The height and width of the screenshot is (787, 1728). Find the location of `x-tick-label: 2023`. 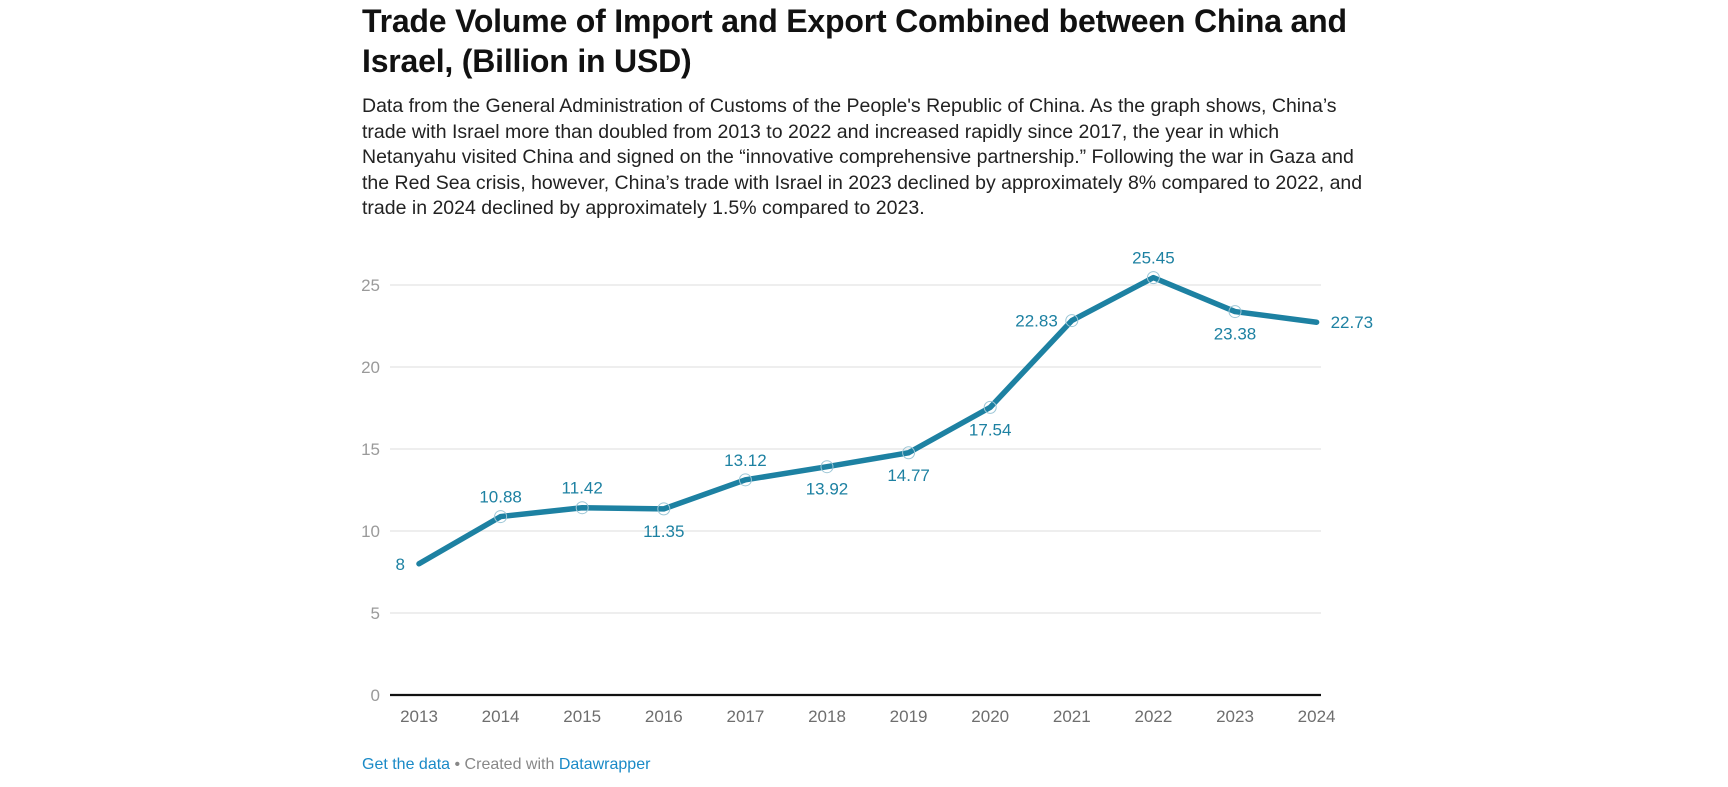

x-tick-label: 2023 is located at coordinates (1235, 716).